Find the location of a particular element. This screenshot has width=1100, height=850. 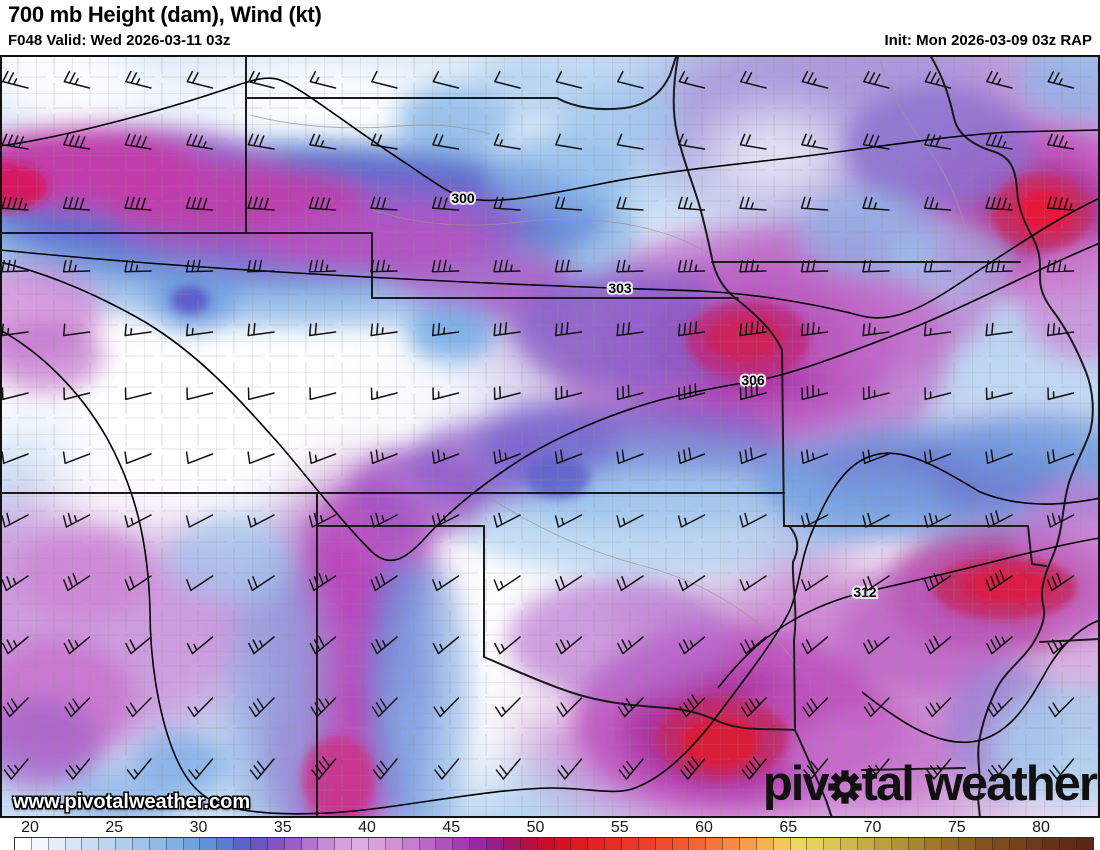

brand-logo: piv tal weather is located at coordinates (930, 785).